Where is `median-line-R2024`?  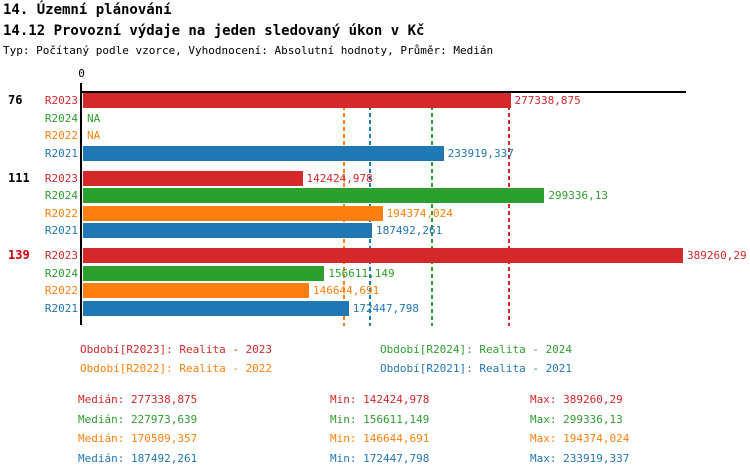 median-line-R2024 is located at coordinates (432, 209).